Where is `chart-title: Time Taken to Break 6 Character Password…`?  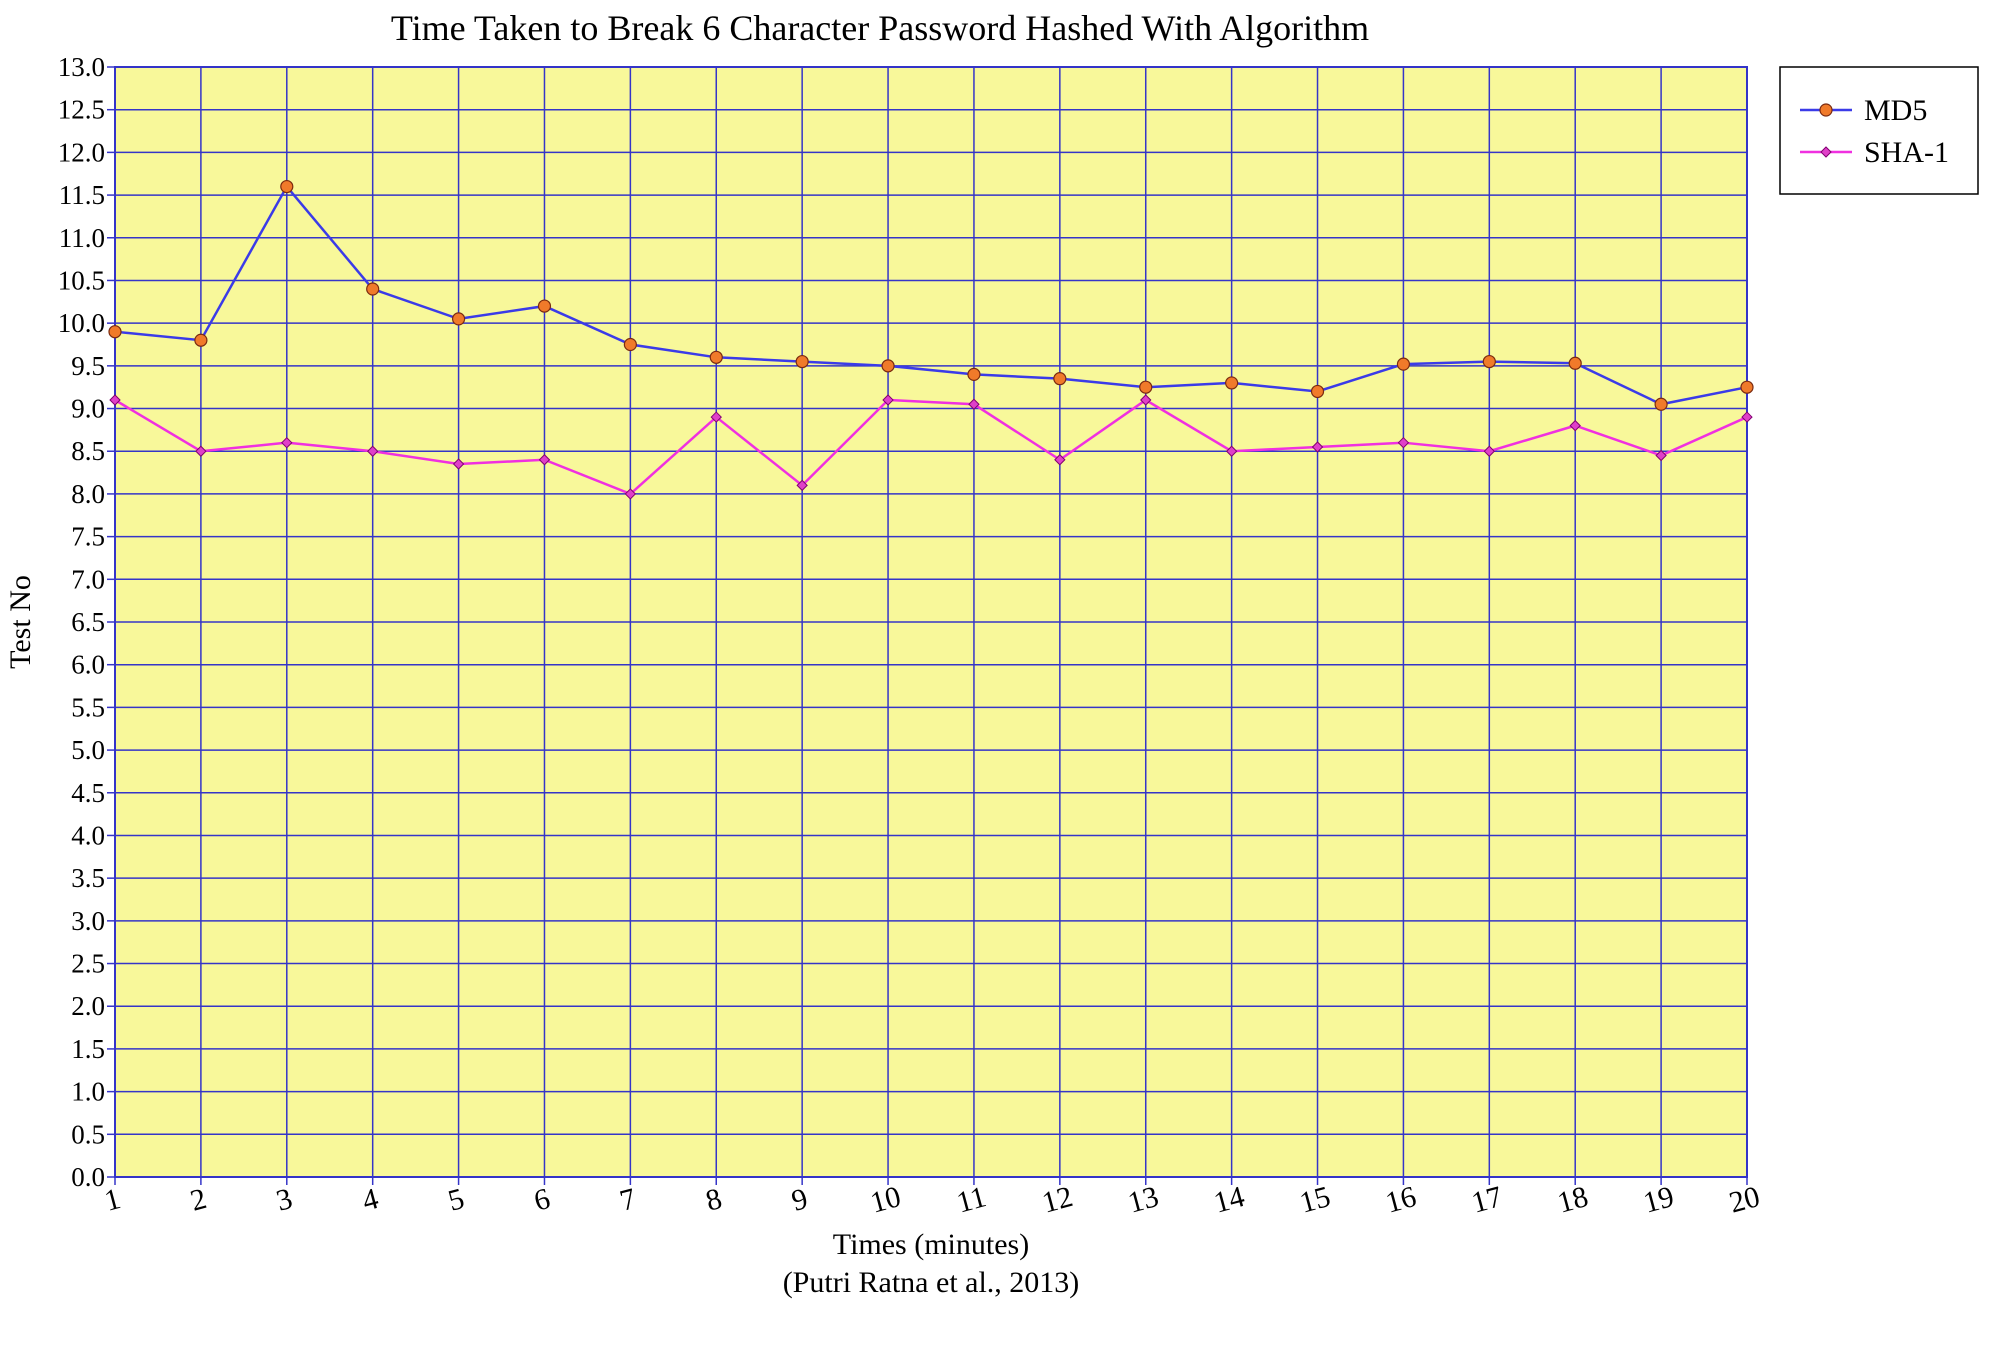
chart-title: Time Taken to Break 6 Character Password… is located at coordinates (880, 28).